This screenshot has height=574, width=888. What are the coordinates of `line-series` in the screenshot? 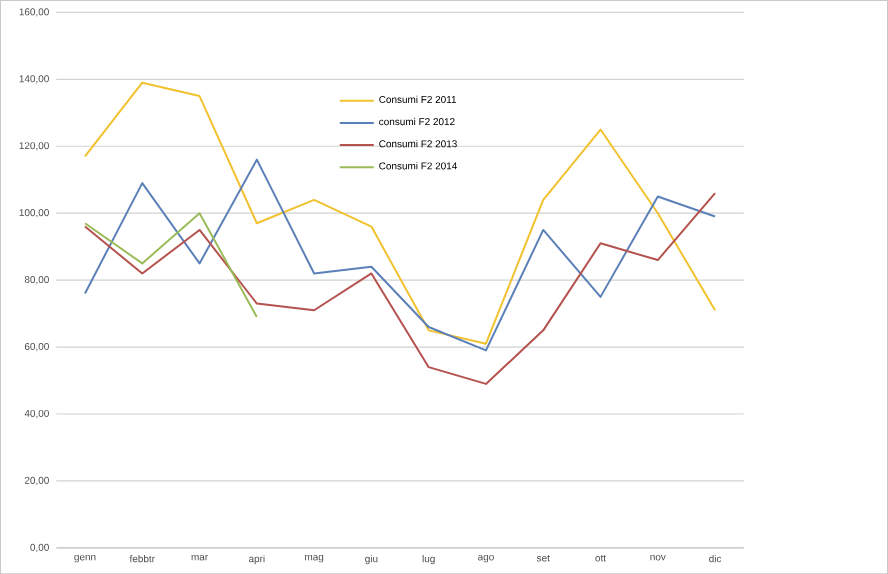 It's located at (170, 265).